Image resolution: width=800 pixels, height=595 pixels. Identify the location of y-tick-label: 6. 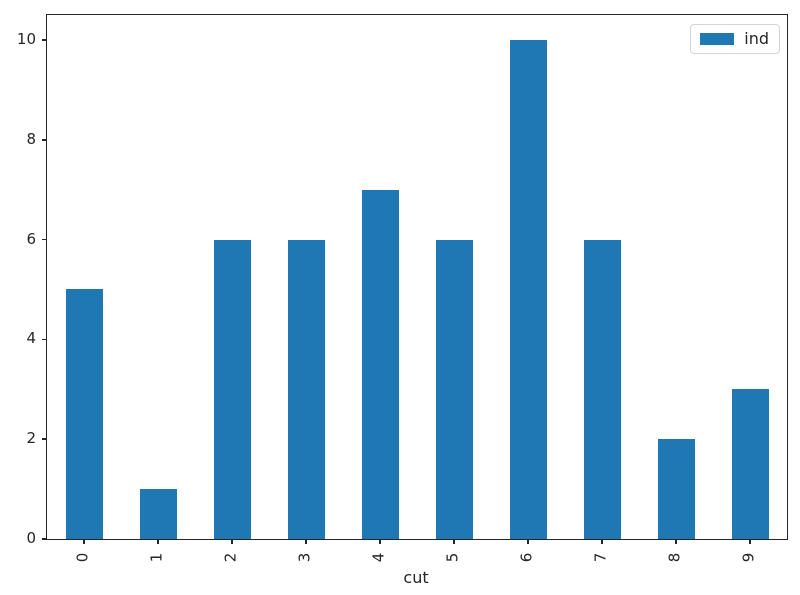
(31, 238).